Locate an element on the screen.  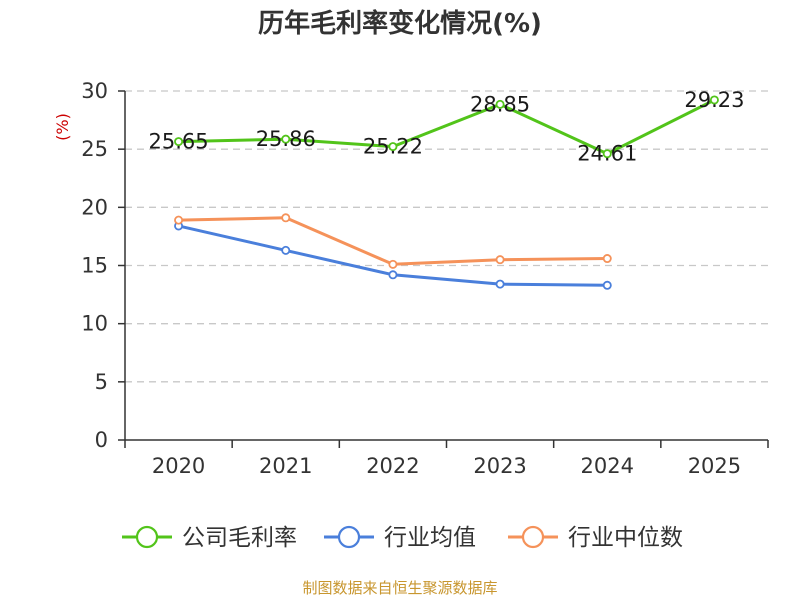
x-tick-label-2020: 2020 is located at coordinates (178, 466).